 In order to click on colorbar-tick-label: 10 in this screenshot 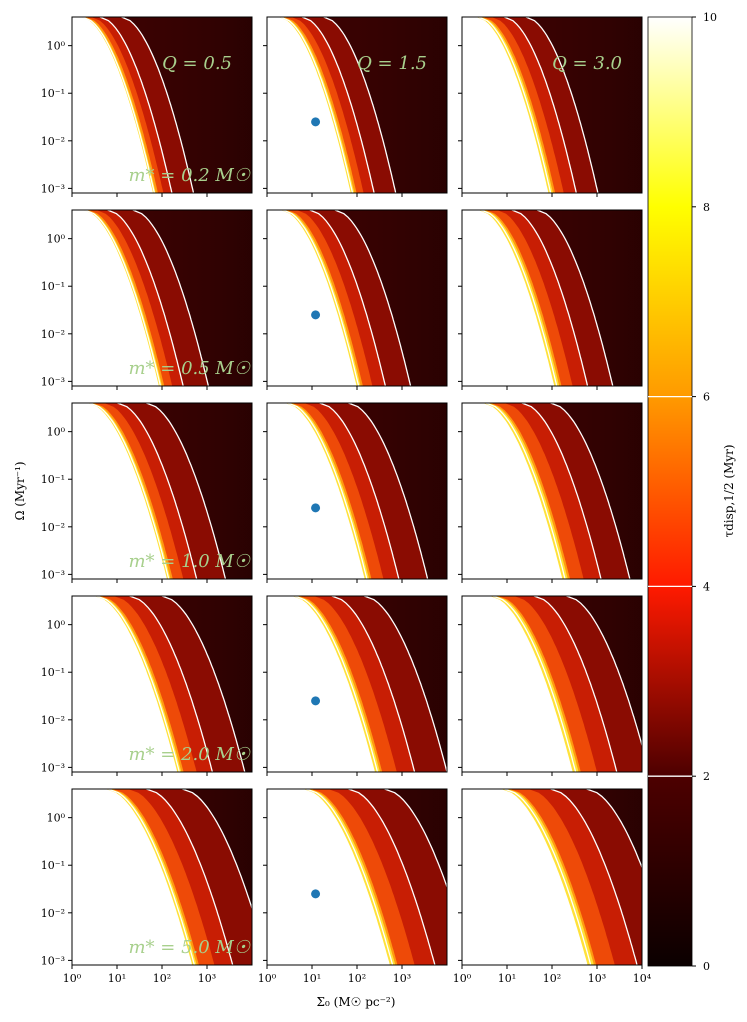, I will do `click(710, 17)`.